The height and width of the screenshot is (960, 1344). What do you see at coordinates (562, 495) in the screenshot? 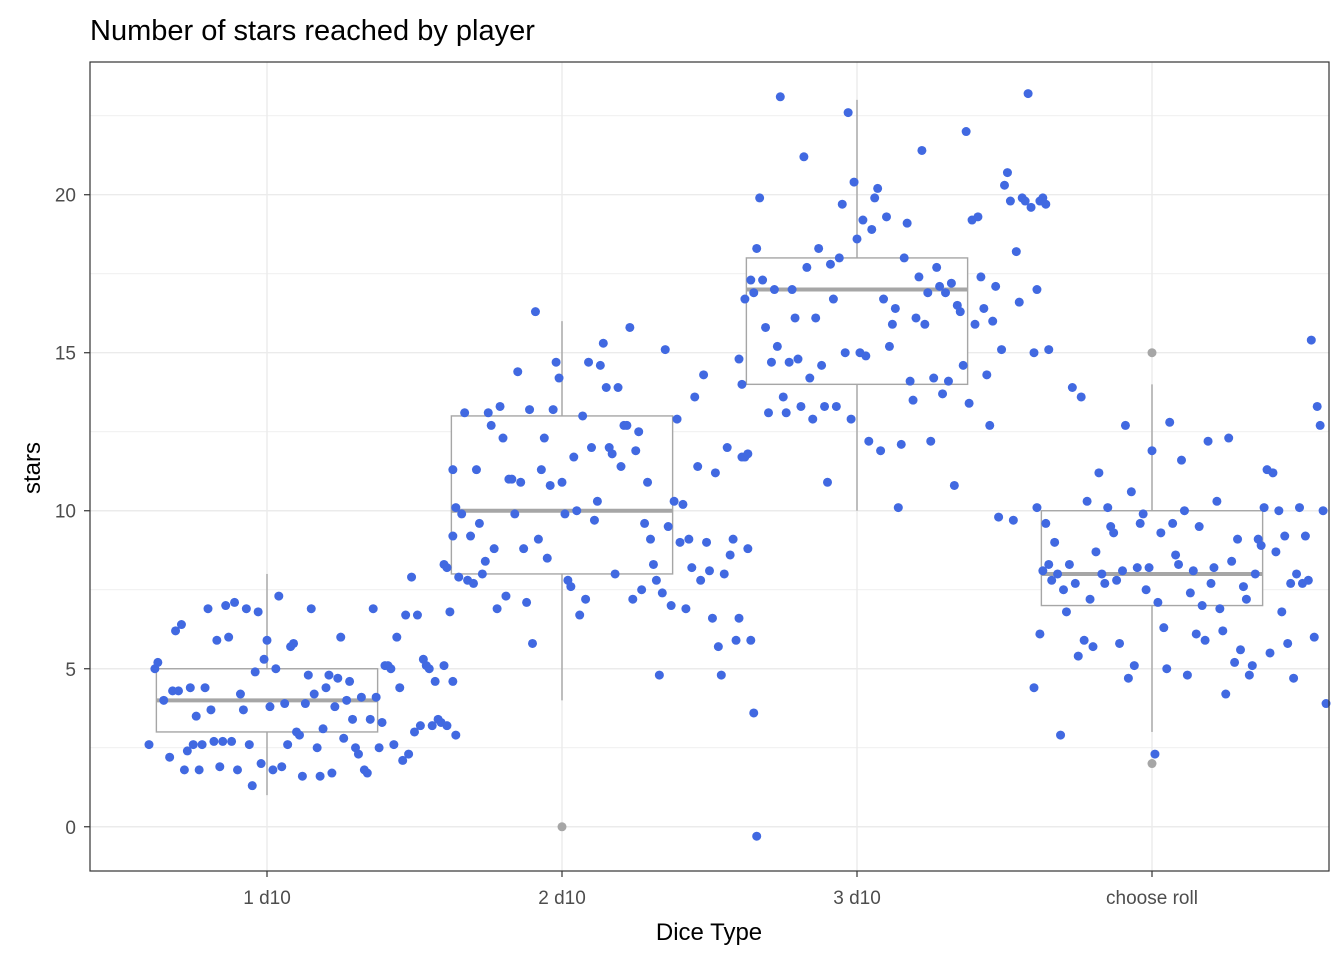
I see `box-iqr` at bounding box center [562, 495].